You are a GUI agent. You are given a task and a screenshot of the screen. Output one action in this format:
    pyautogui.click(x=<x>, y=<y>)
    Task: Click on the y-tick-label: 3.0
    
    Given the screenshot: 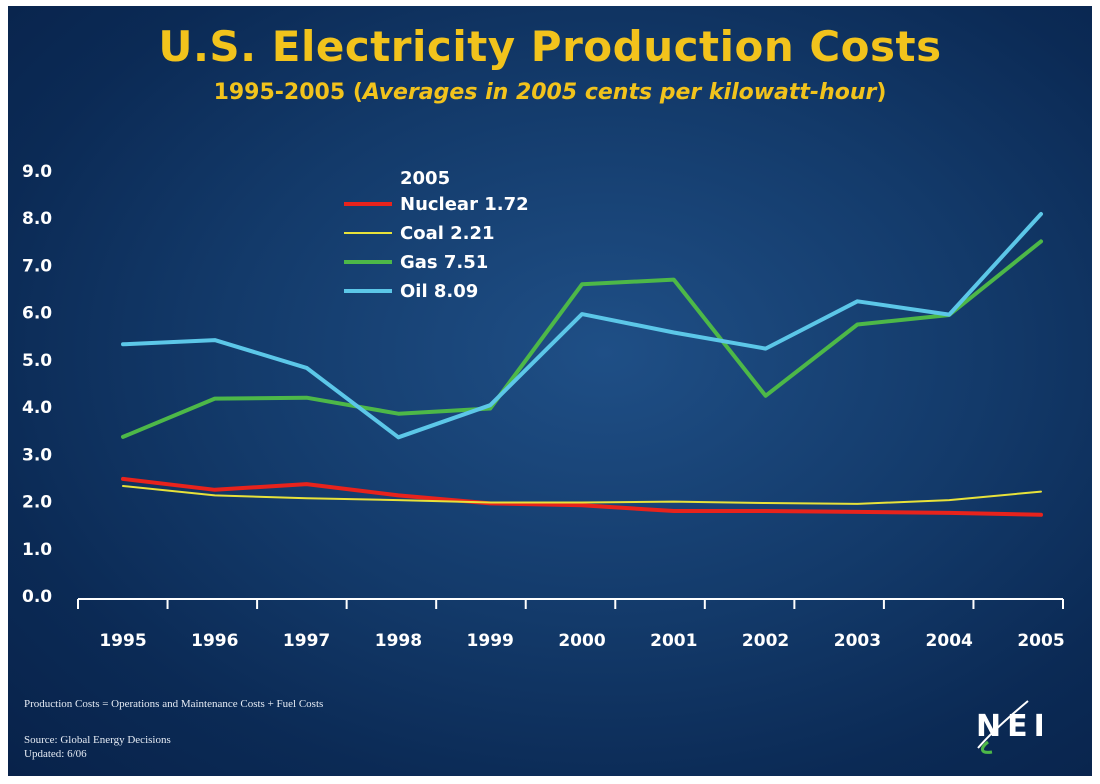 What is the action you would take?
    pyautogui.click(x=37, y=455)
    